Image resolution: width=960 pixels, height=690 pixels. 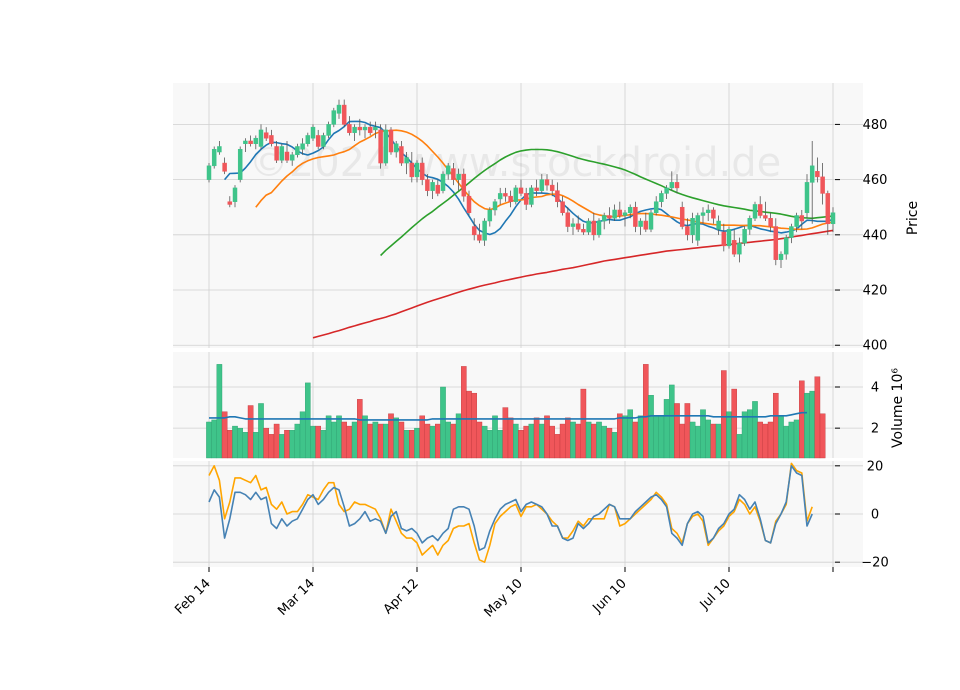 What do you see at coordinates (913, 218) in the screenshot?
I see `price-axis-label: Price` at bounding box center [913, 218].